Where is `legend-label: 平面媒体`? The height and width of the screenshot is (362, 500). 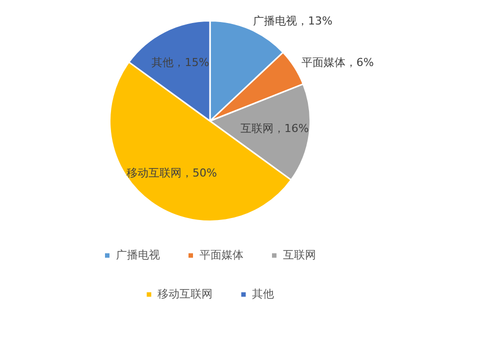 legend-label: 平面媒体 is located at coordinates (221, 255).